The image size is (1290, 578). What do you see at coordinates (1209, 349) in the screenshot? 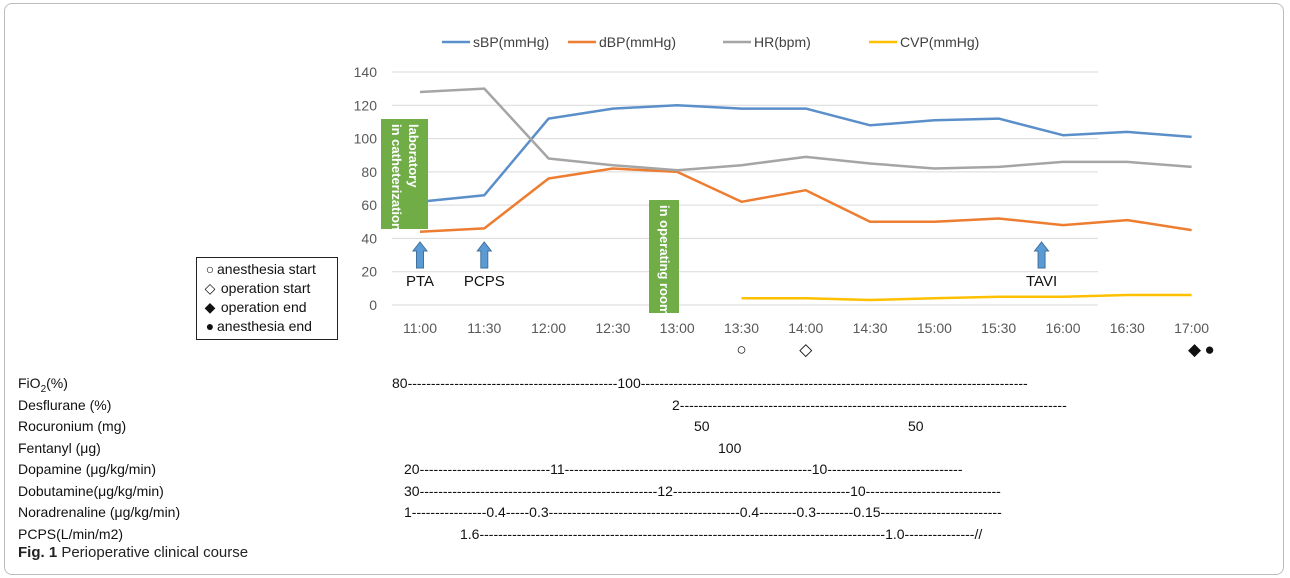
I see `event-marker-icon: ●` at bounding box center [1209, 349].